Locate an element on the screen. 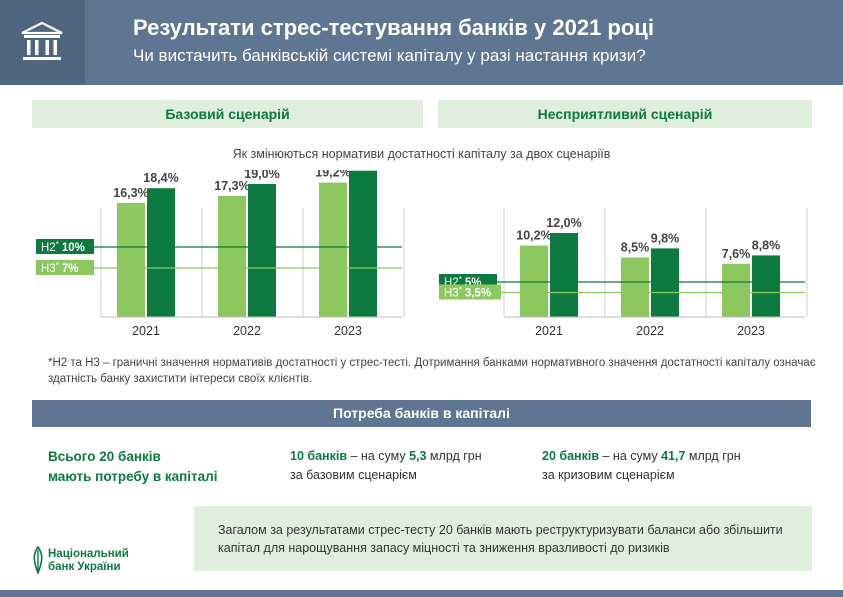 The width and height of the screenshot is (843, 597). base-need-banks: 10 банків is located at coordinates (319, 456).